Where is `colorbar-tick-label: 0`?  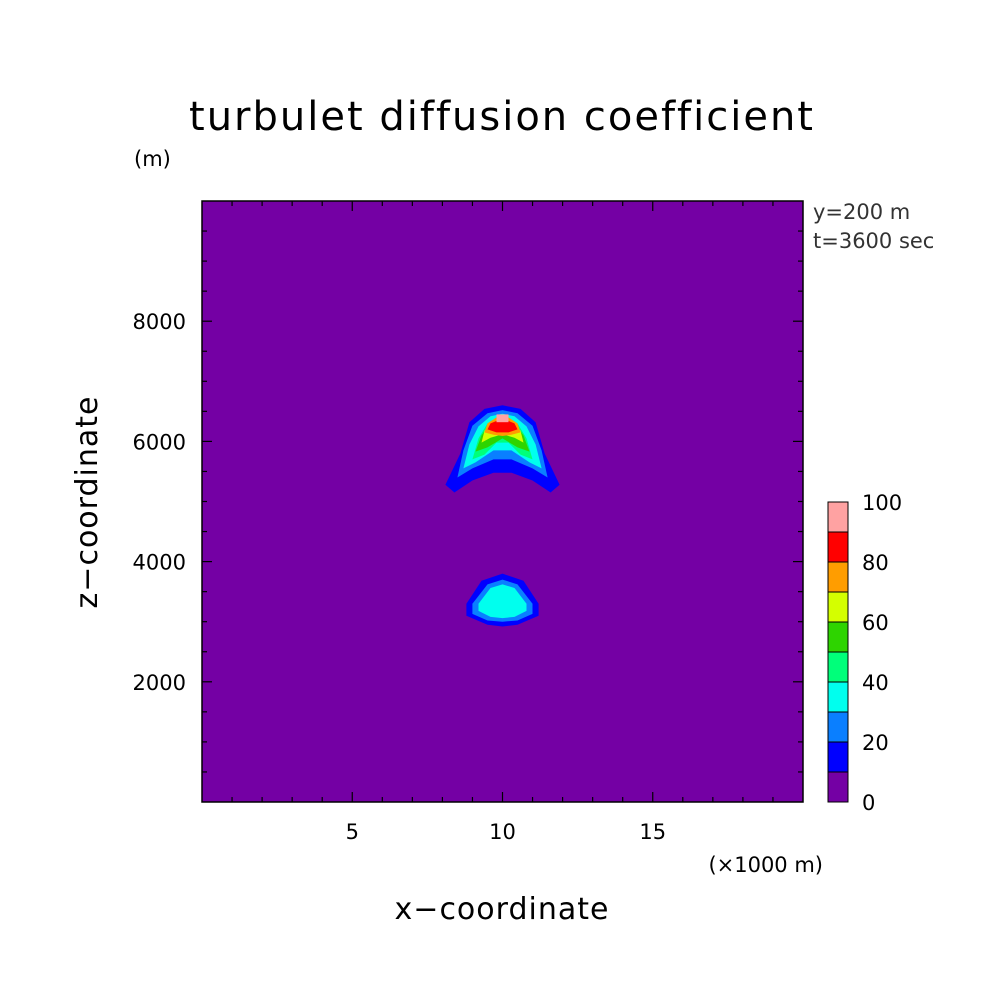
colorbar-tick-label: 0 is located at coordinates (868, 803).